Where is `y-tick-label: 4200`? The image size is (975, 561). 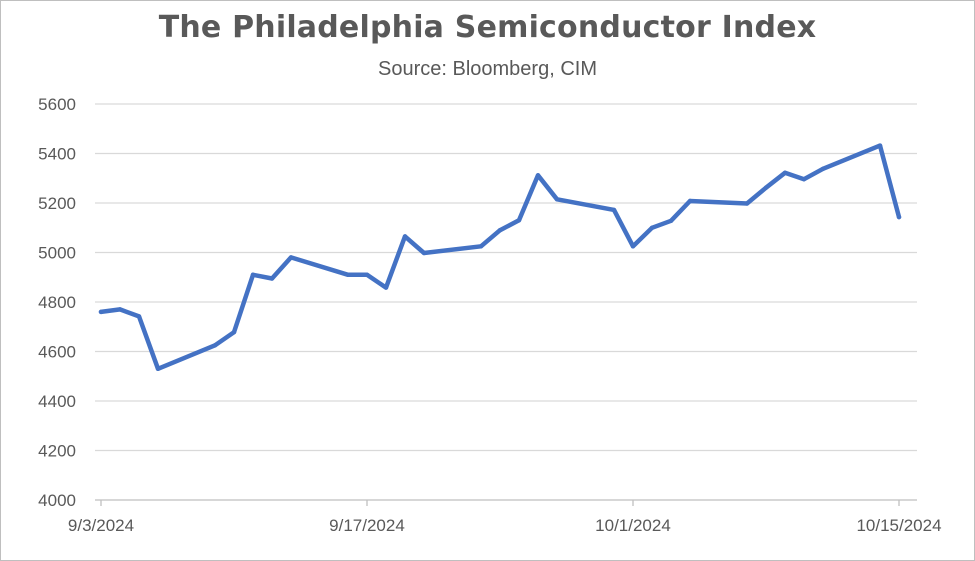
y-tick-label: 4200 is located at coordinates (57, 451).